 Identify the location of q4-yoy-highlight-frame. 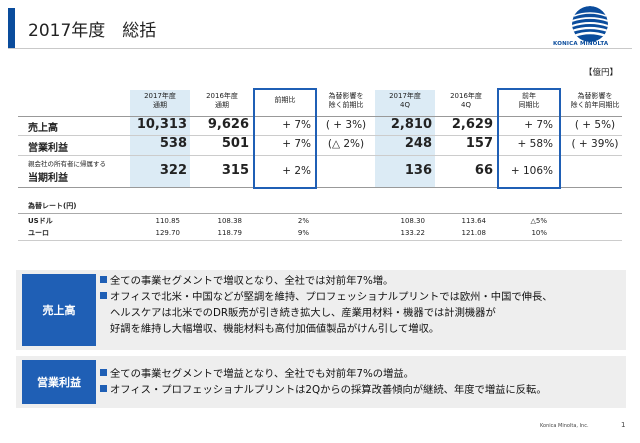
(529, 138).